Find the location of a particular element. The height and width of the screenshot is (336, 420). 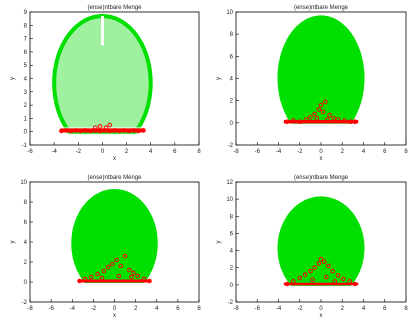

y-tick-label: 3 is located at coordinates (26, 93).